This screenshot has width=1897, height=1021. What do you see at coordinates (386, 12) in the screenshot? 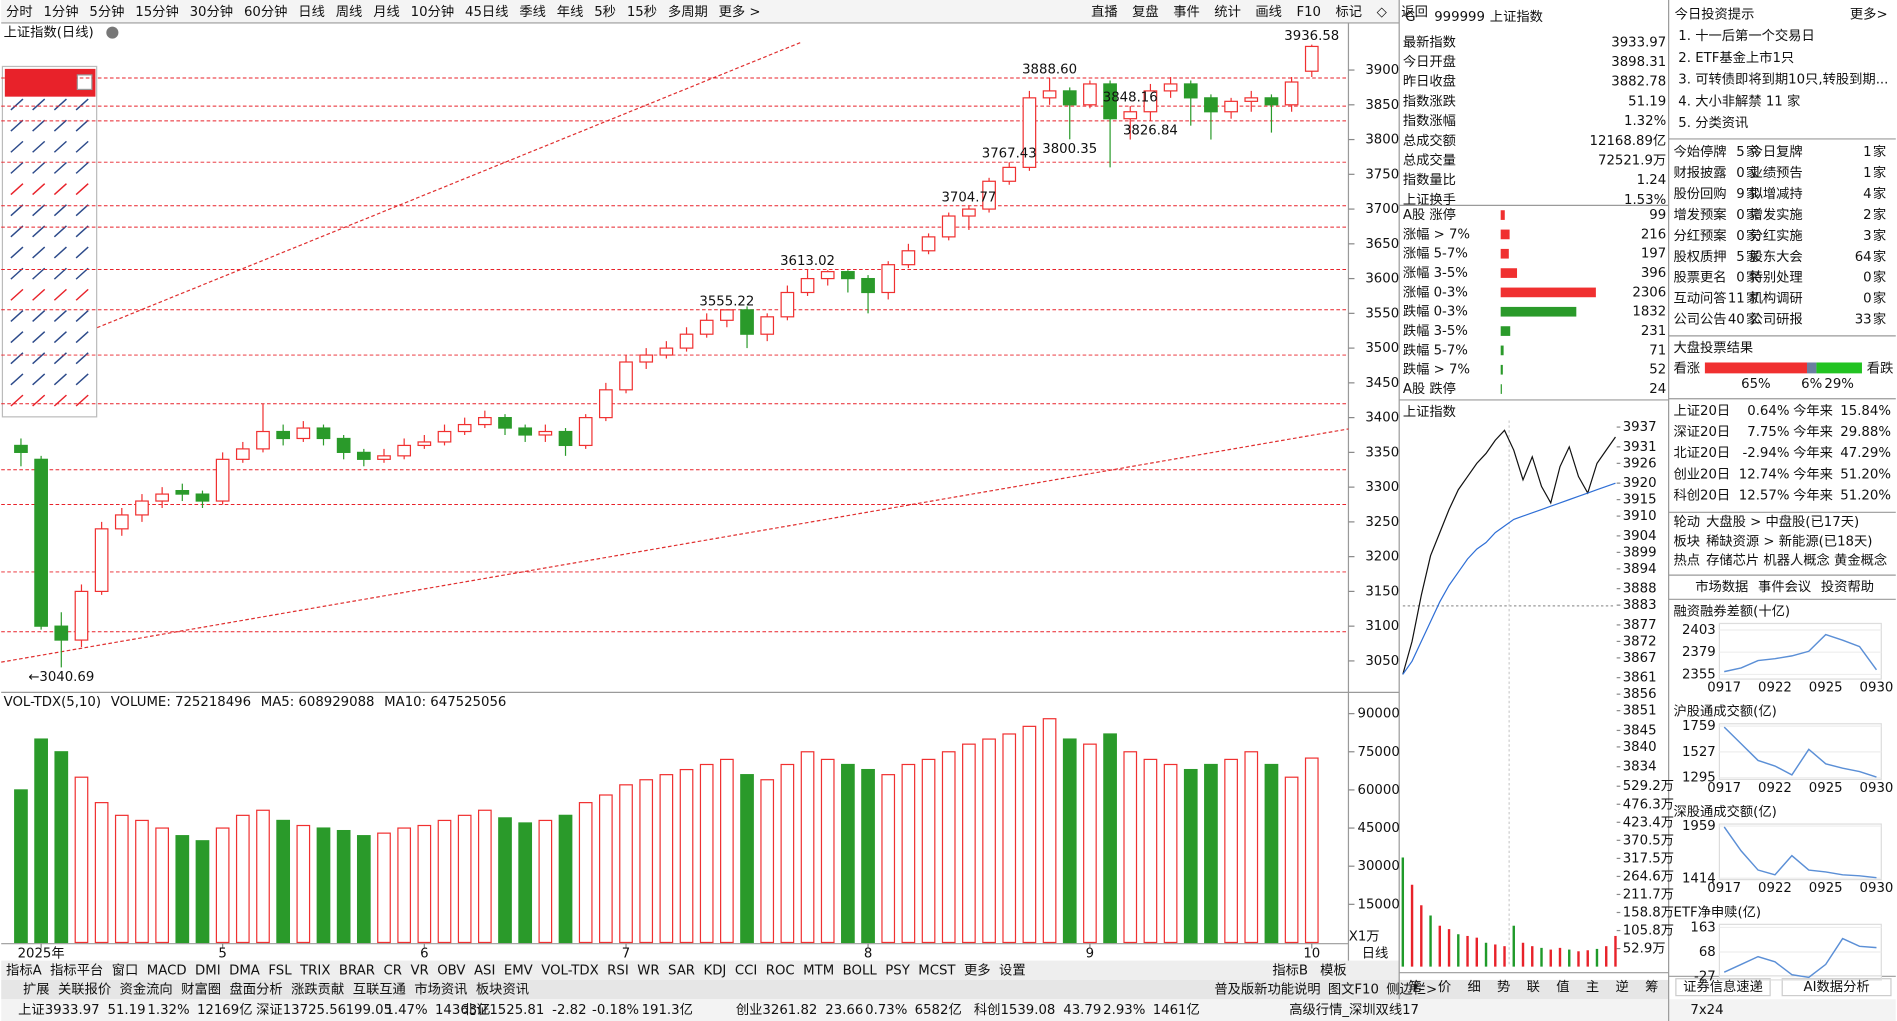
I see `toolbar-tab: 月线` at bounding box center [386, 12].